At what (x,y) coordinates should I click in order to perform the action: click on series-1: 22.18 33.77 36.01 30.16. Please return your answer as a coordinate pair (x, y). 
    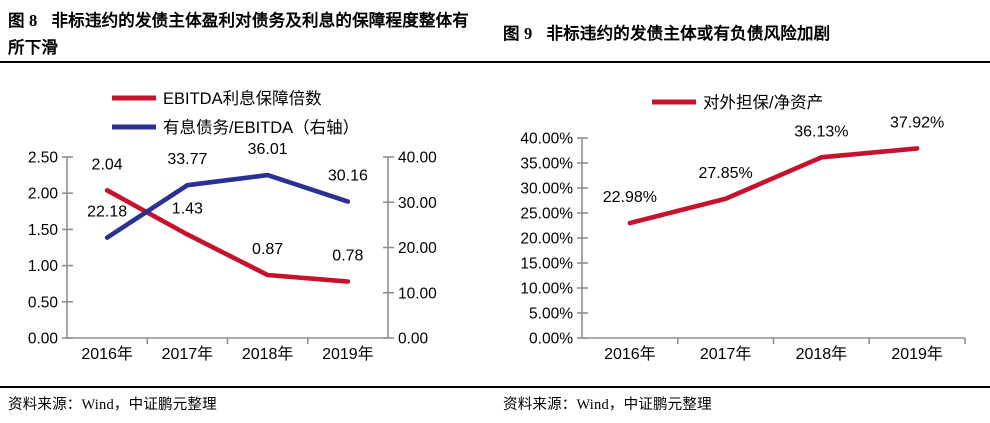
    Looking at the image, I should click on (227, 190).